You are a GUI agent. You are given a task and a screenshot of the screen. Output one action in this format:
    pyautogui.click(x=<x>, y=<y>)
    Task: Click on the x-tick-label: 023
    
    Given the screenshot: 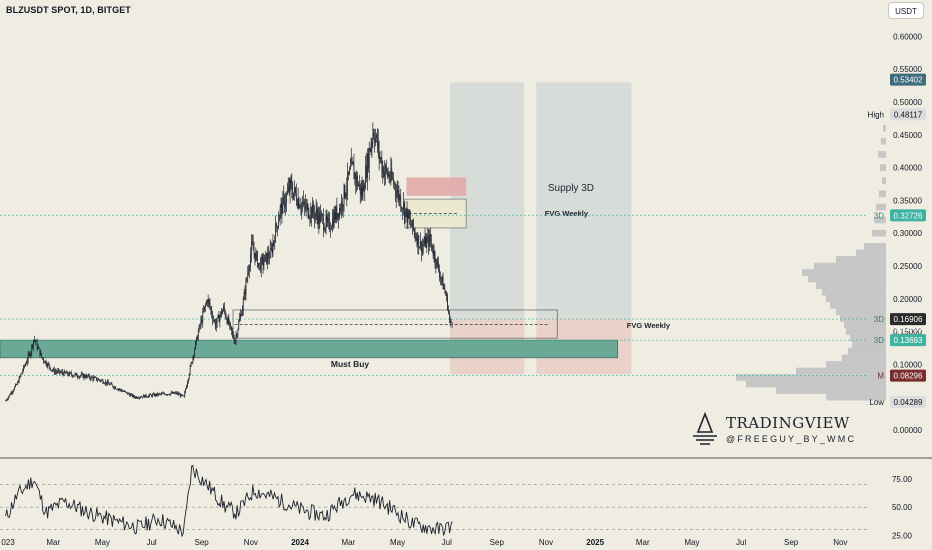 What is the action you would take?
    pyautogui.click(x=8, y=542)
    